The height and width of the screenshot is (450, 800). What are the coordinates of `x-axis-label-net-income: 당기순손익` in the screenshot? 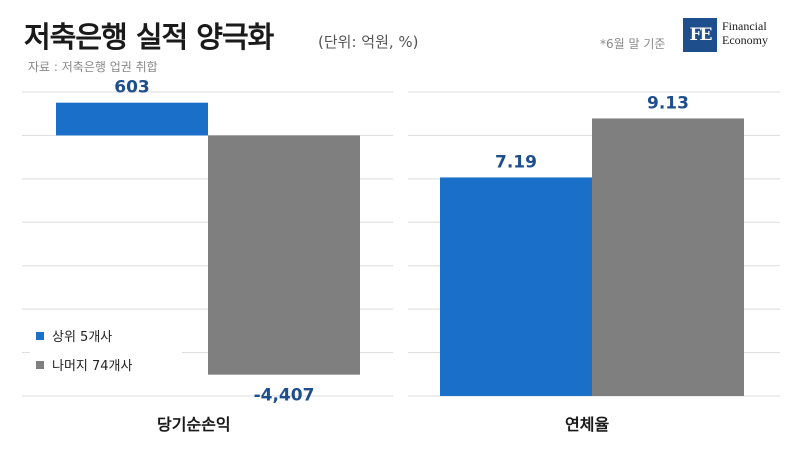 It's located at (194, 424).